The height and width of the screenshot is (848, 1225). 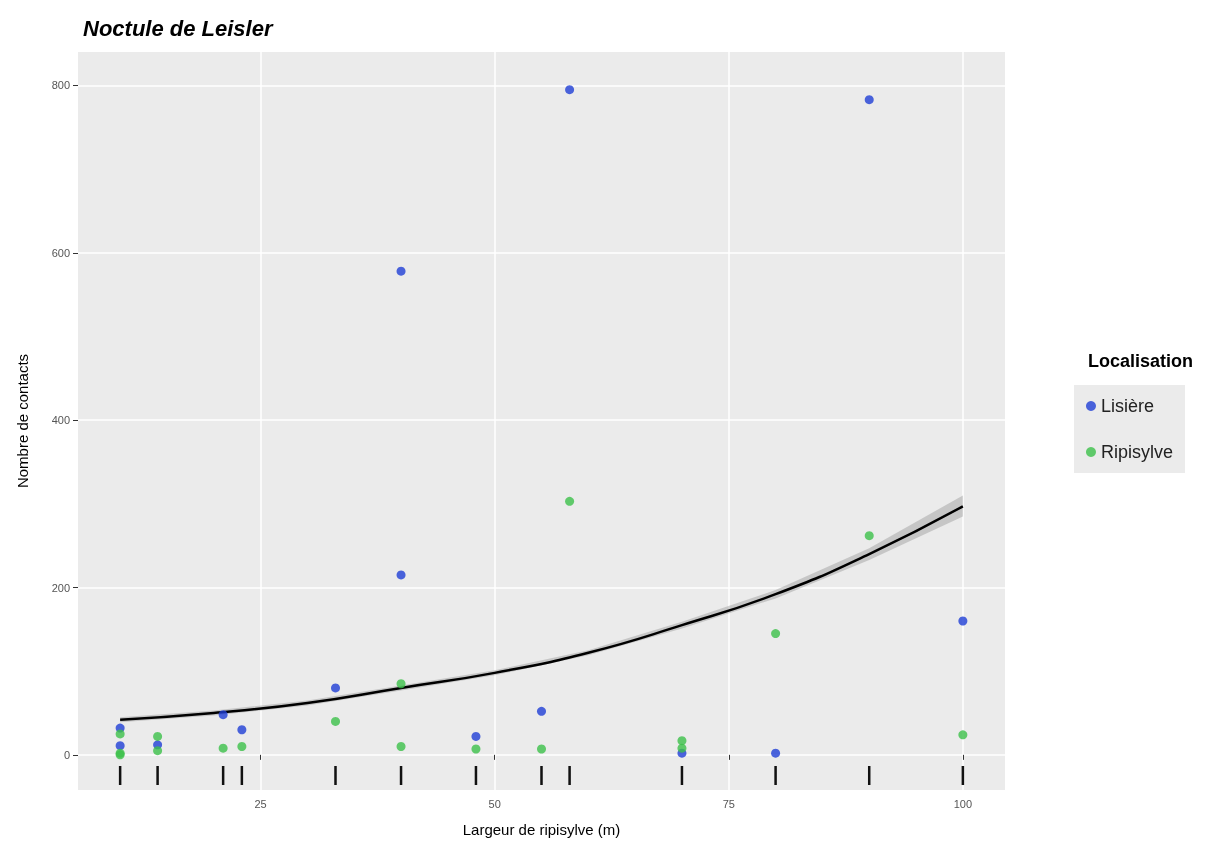 What do you see at coordinates (1137, 452) in the screenshot?
I see `legend-label: Ripisylve` at bounding box center [1137, 452].